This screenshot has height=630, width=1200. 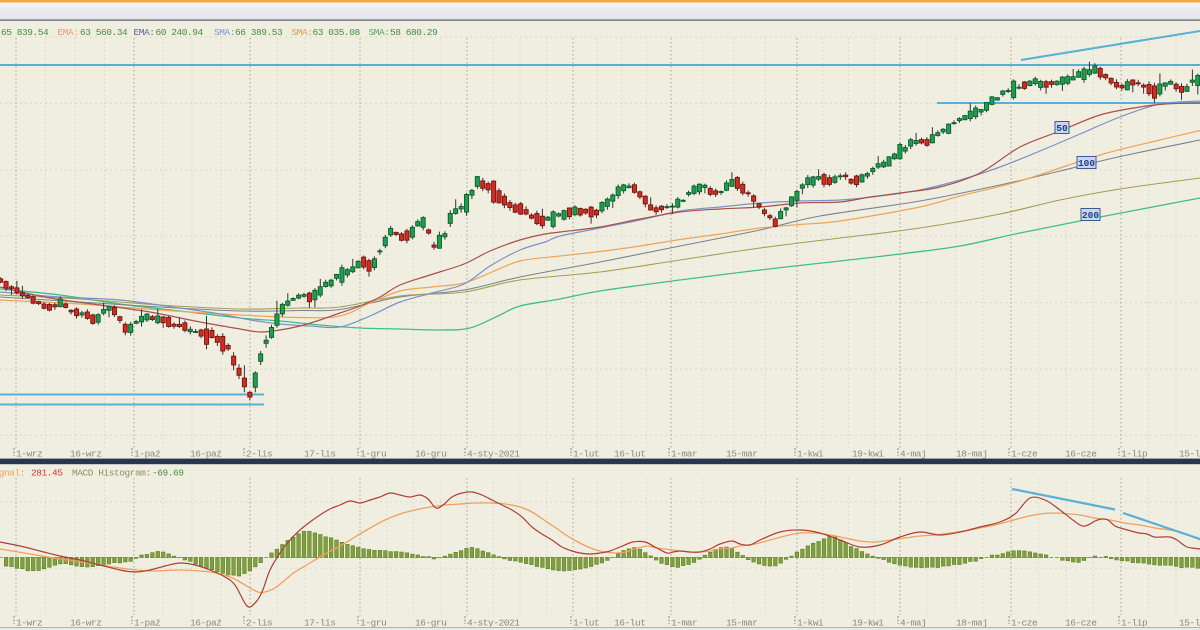 What do you see at coordinates (337, 32) in the screenshot?
I see `svg-text: 63 035.08` at bounding box center [337, 32].